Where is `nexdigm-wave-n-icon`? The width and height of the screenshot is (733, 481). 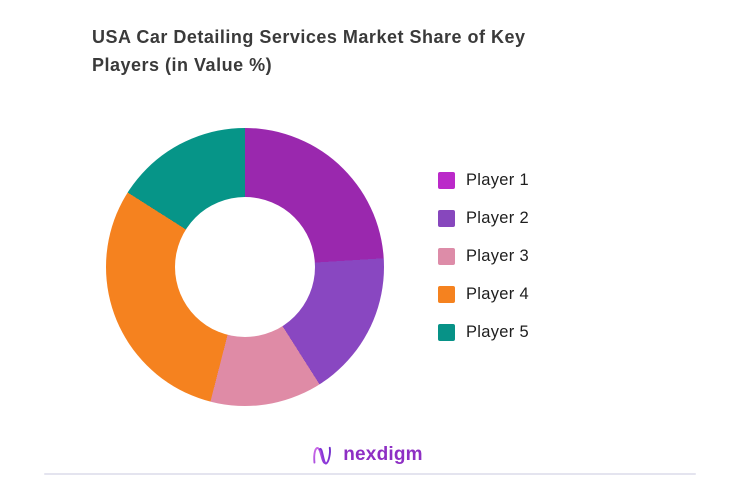
nexdigm-wave-n-icon is located at coordinates (322, 455).